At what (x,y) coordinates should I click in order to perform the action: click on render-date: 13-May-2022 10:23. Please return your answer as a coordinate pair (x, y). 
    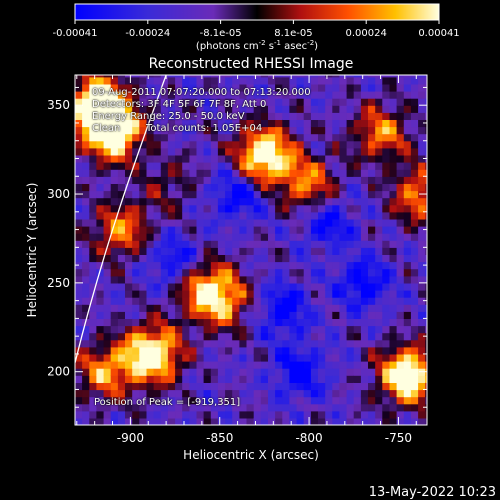
    Looking at the image, I should click on (432, 492).